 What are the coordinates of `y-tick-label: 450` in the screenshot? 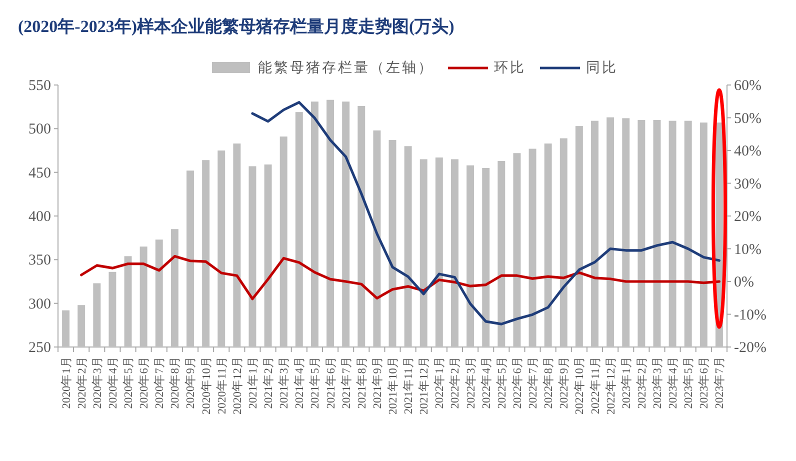 It's located at (39, 173).